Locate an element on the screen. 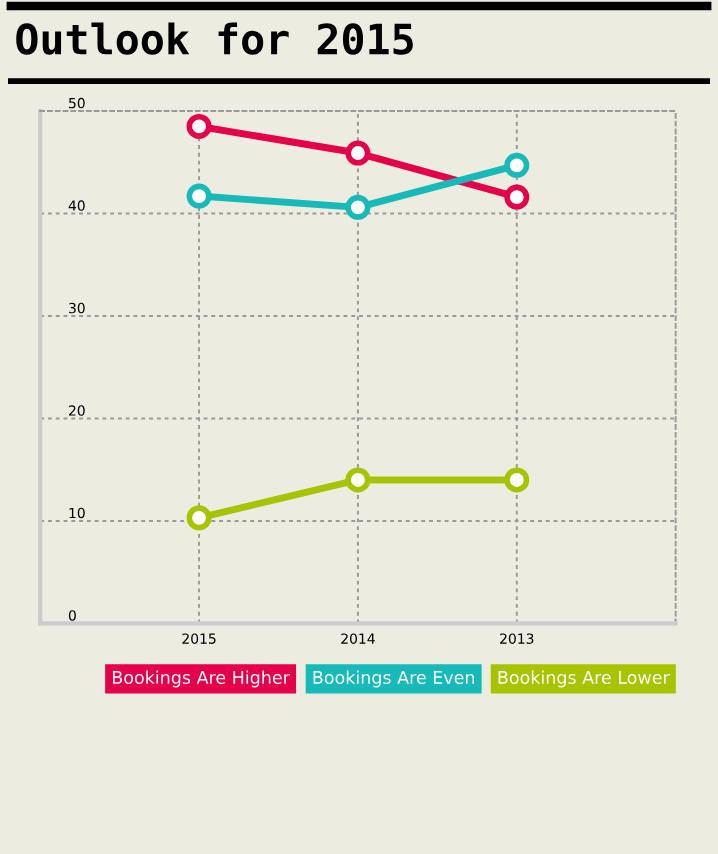  text: Bookings Are Lower is located at coordinates (584, 679).